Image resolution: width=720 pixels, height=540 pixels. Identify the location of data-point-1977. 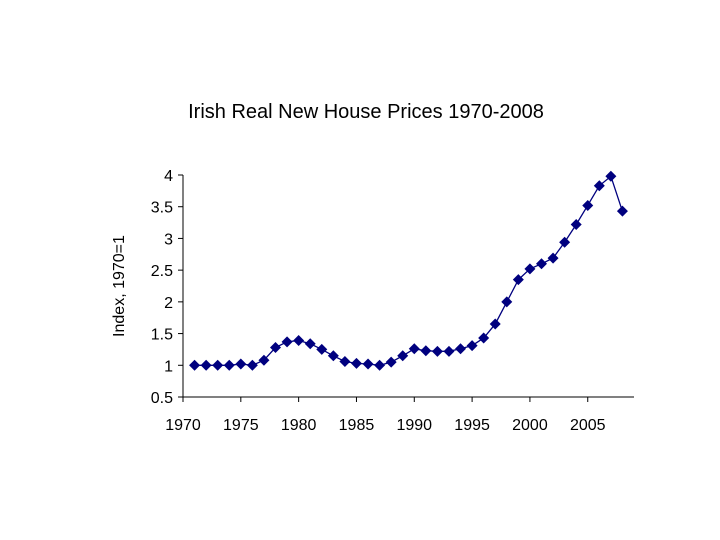
(264, 360).